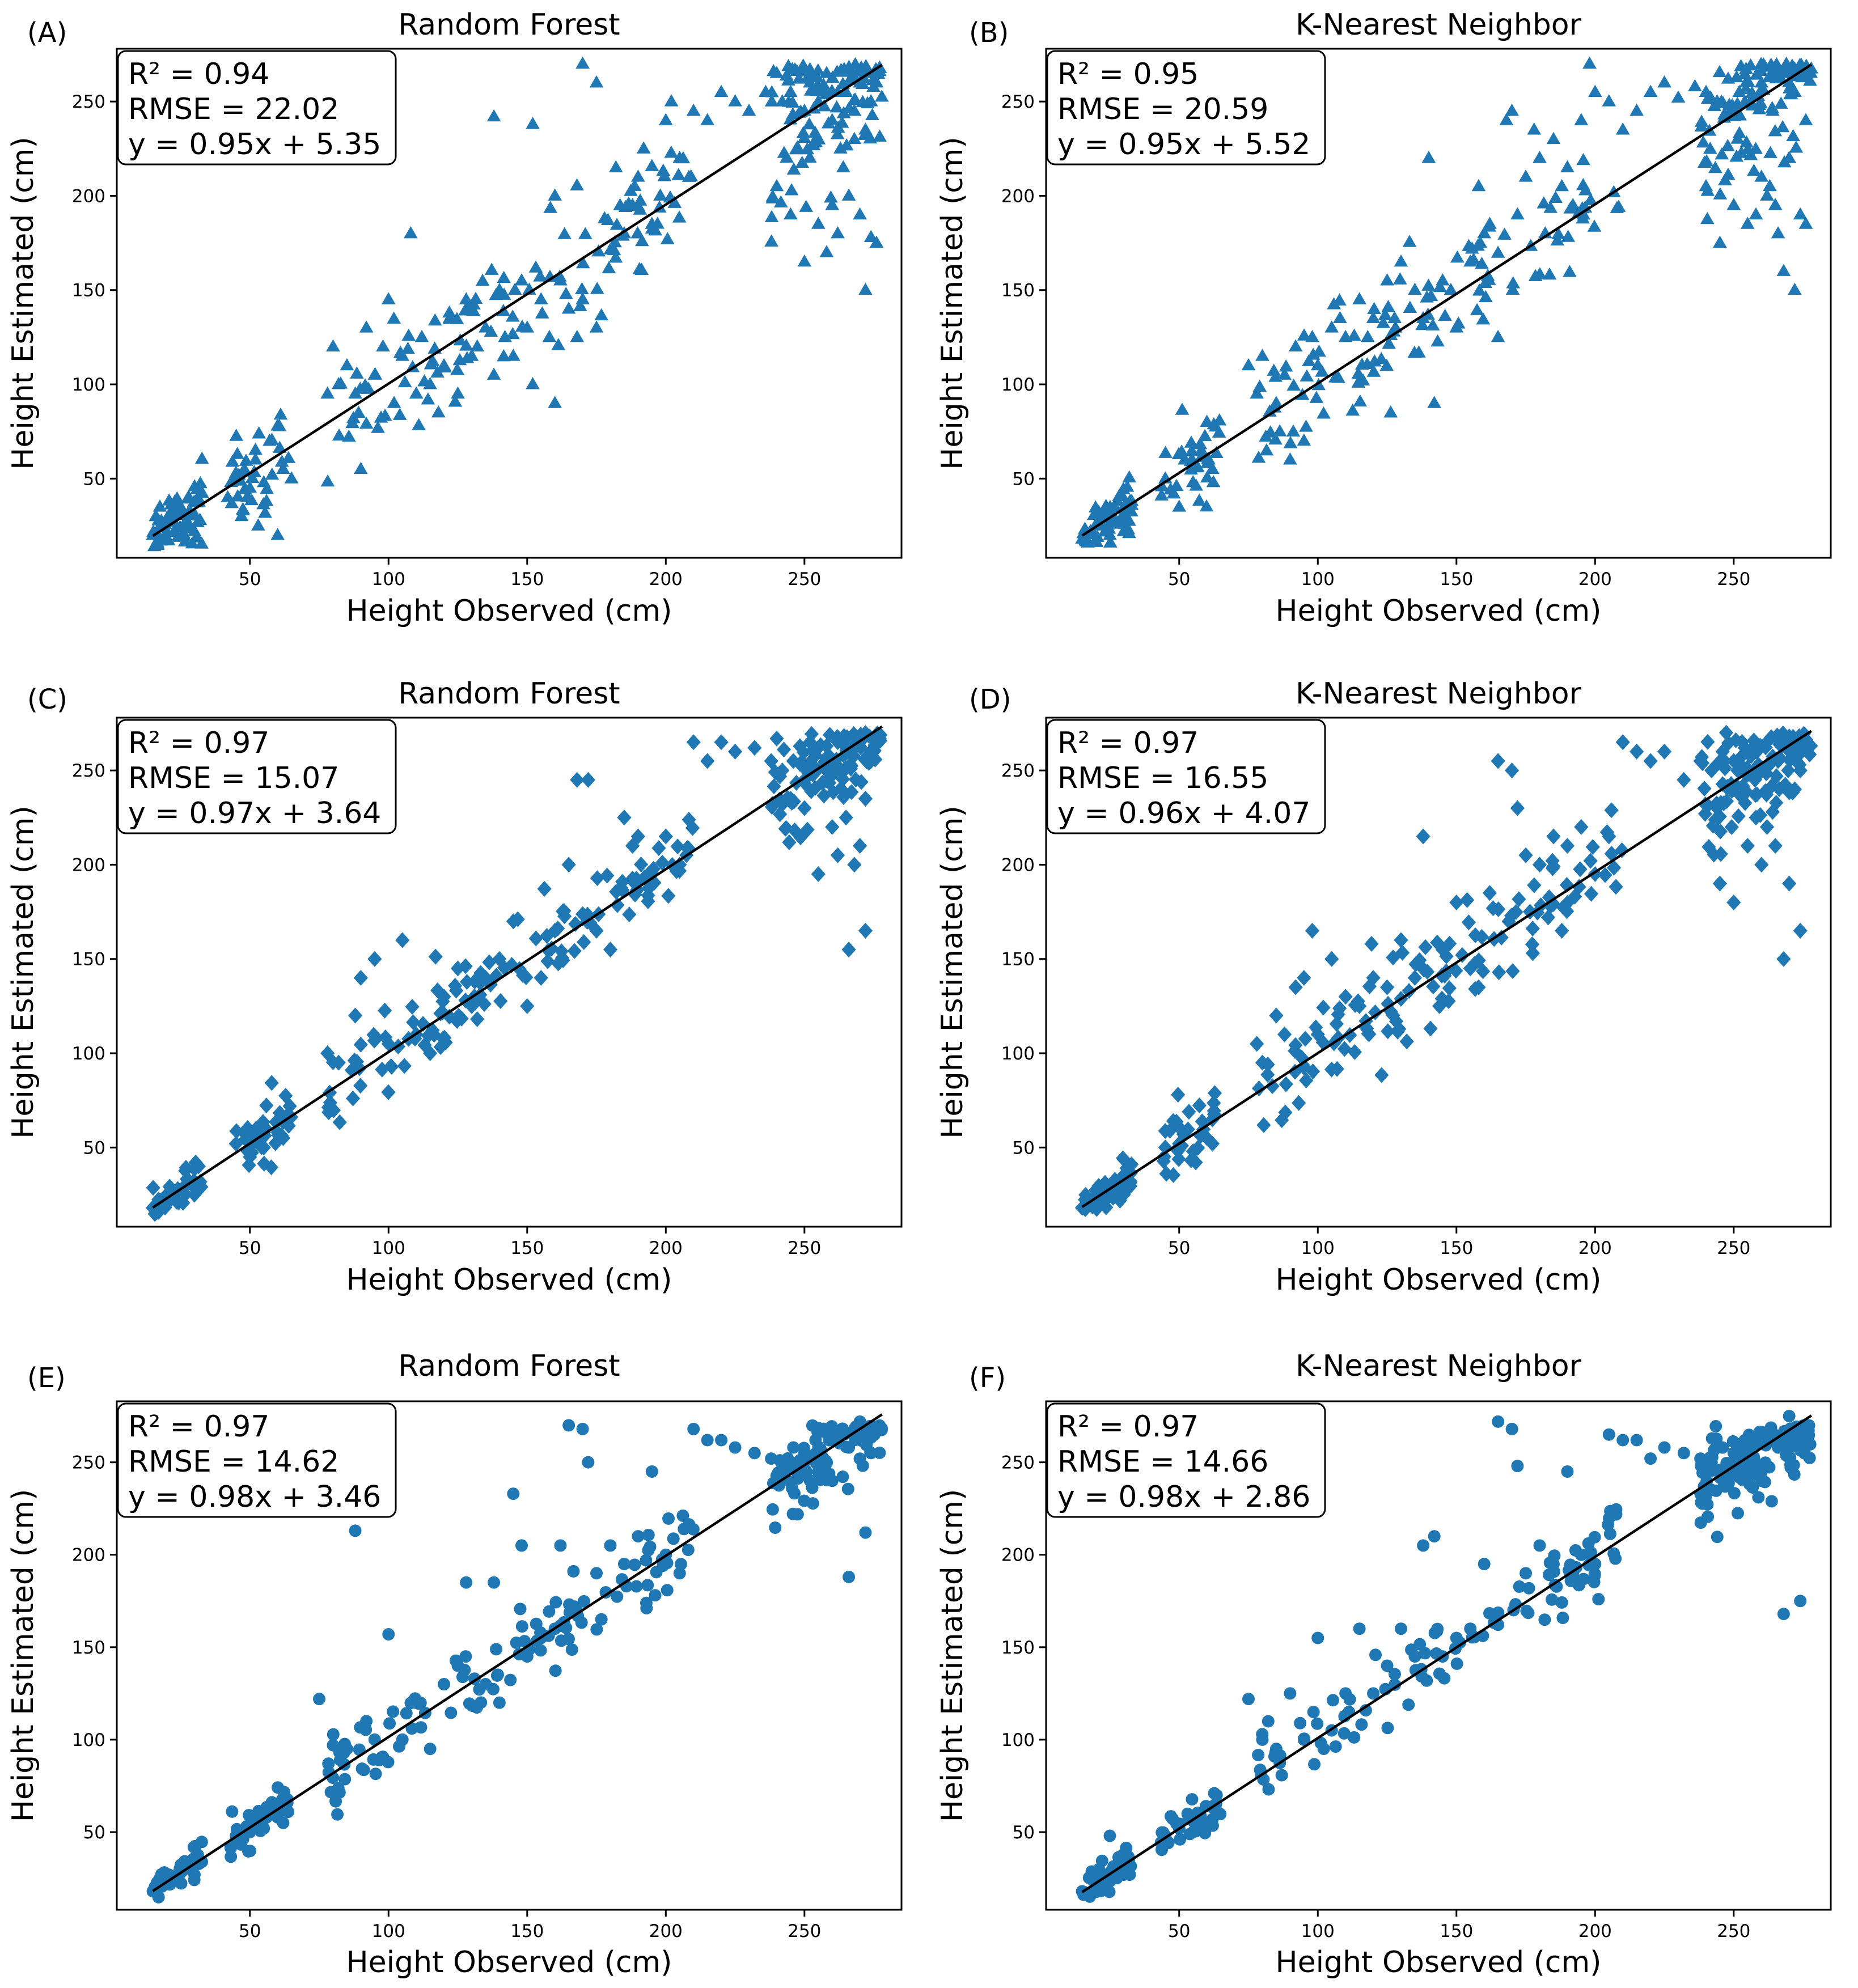 This screenshot has height=1988, width=1858. Describe the element at coordinates (1439, 1280) in the screenshot. I see `x-axis-label: Height Observed (cm)` at that location.